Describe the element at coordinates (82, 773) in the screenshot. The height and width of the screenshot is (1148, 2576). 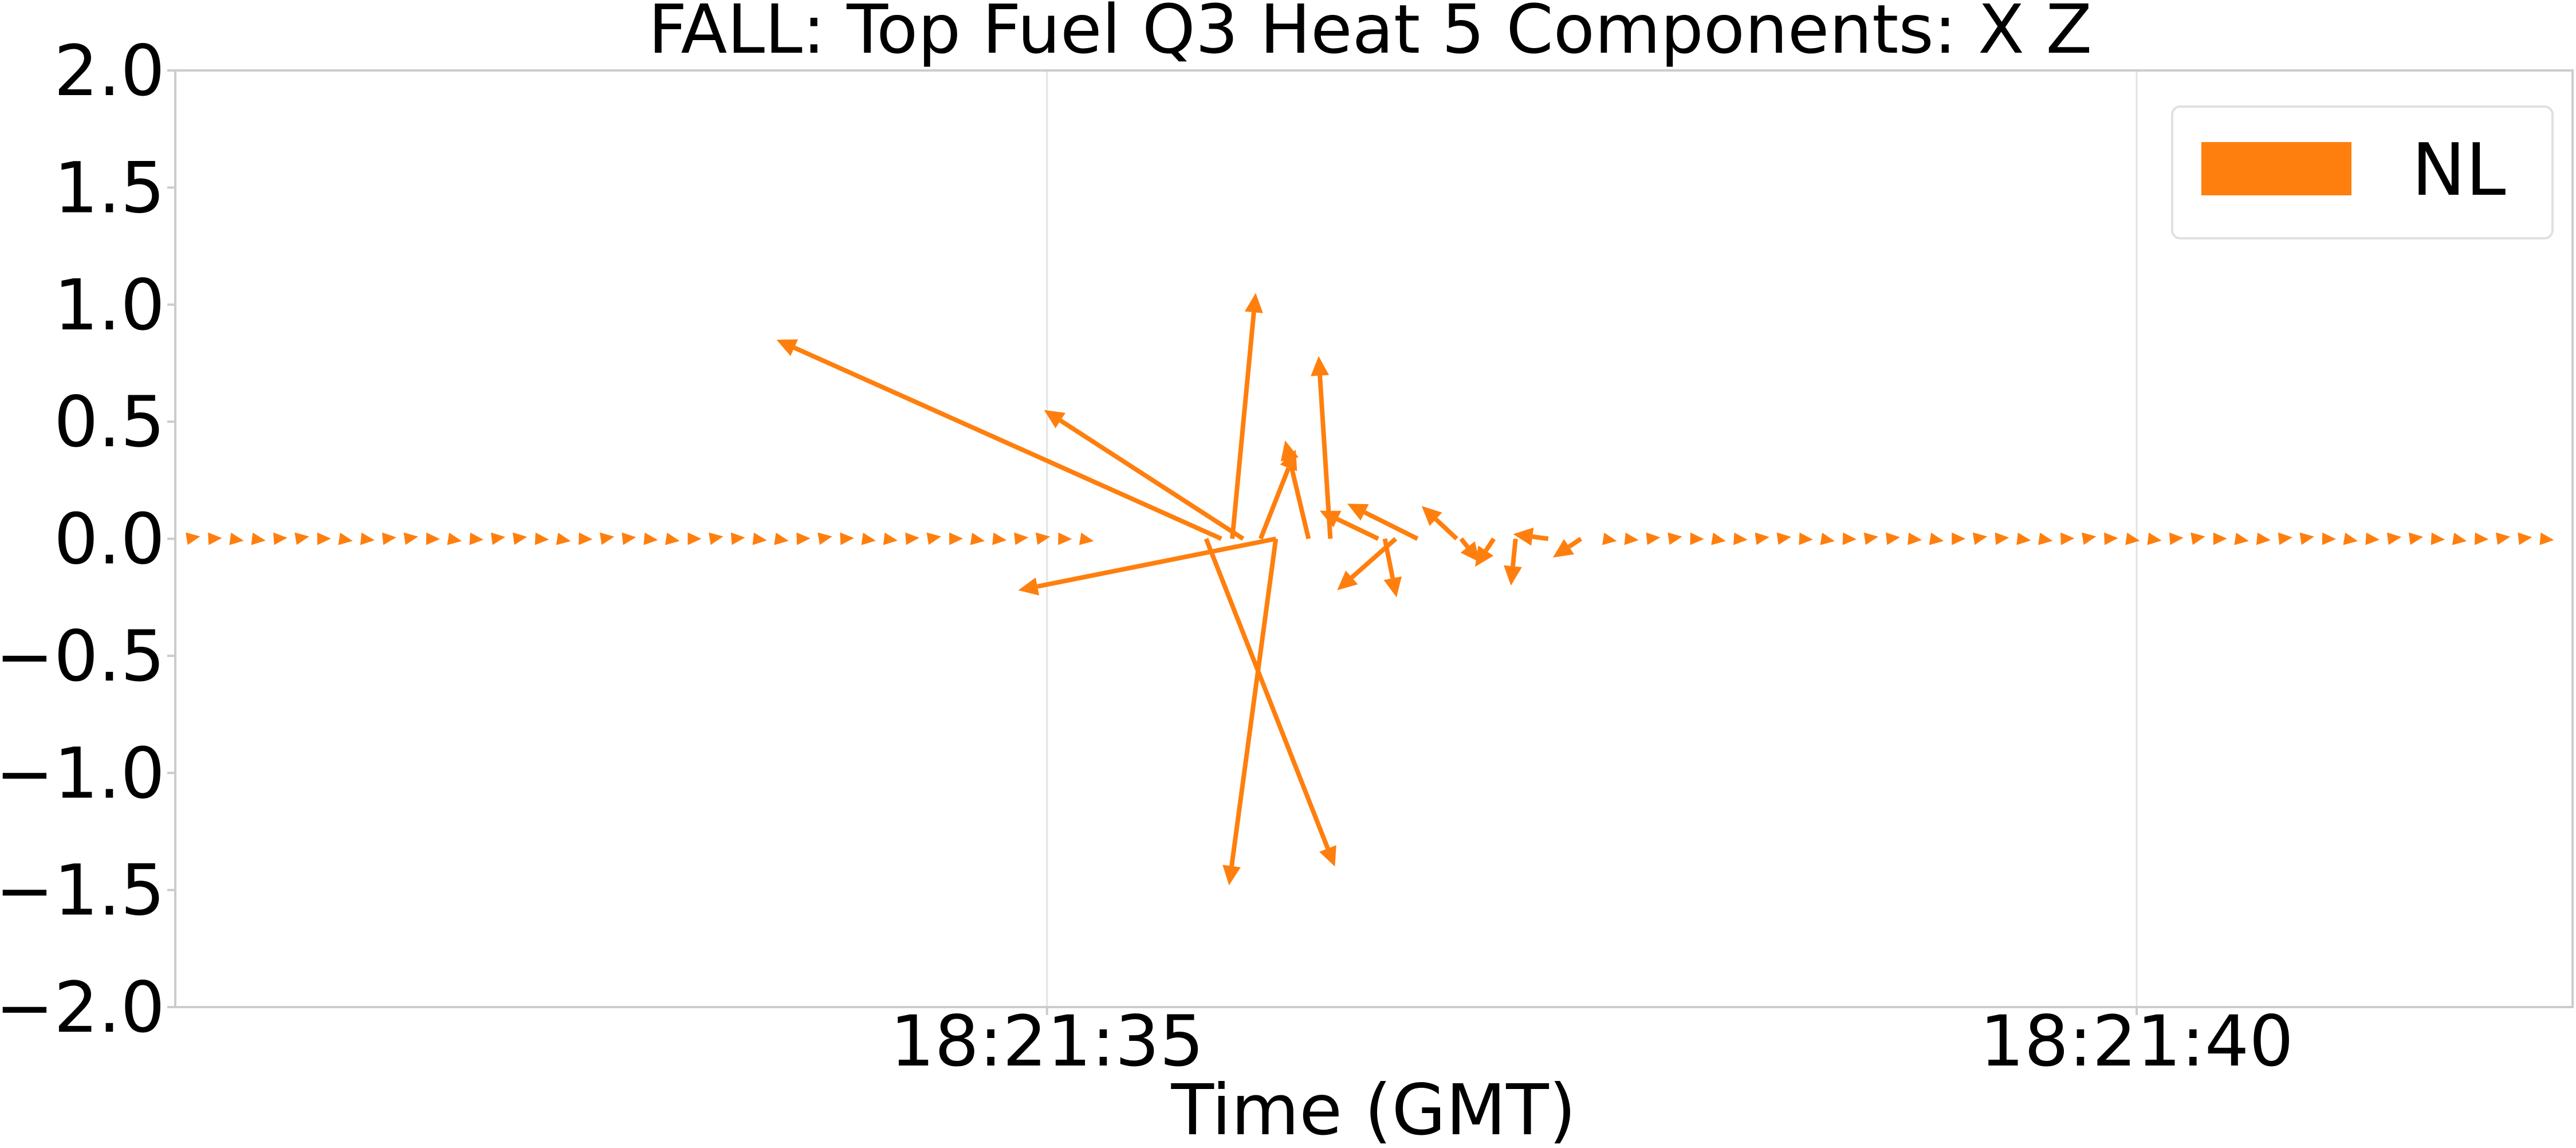
I see `y-tick-label: −1.0` at that location.